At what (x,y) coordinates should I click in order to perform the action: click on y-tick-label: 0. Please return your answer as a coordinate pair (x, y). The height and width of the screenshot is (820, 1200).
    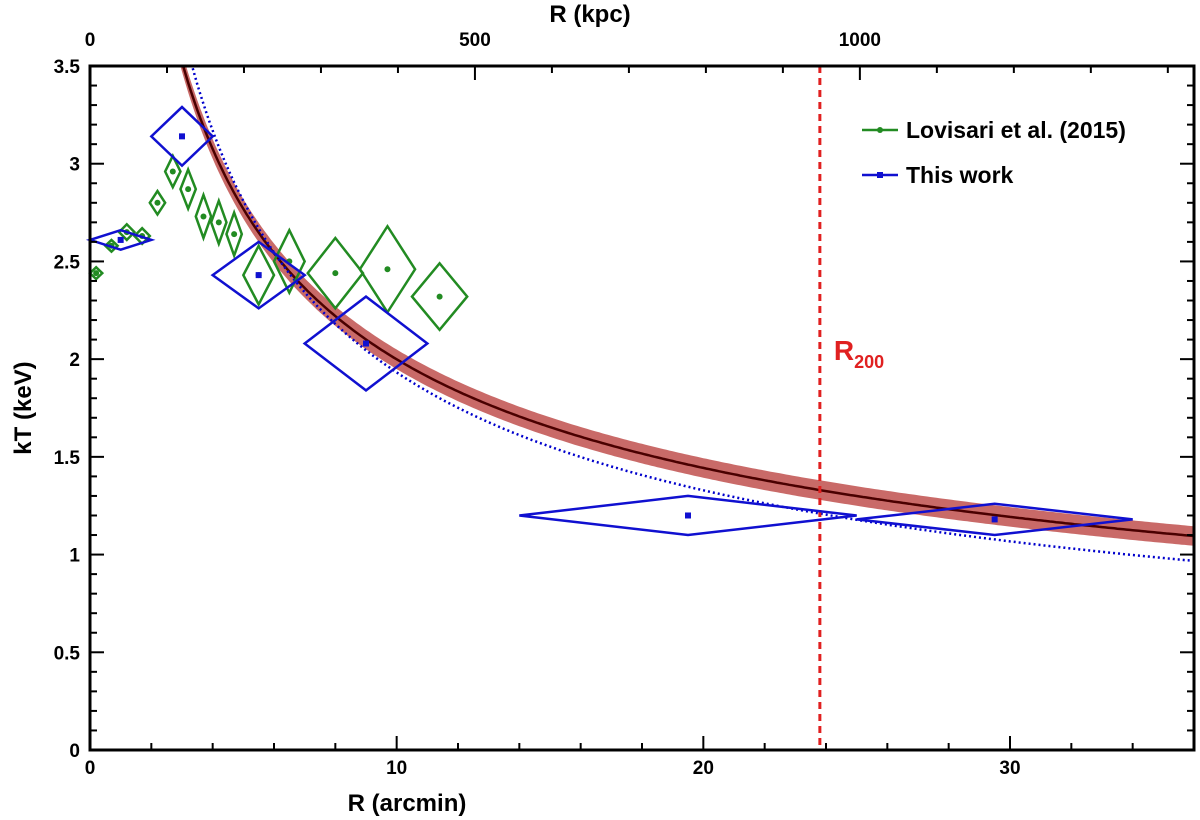
    Looking at the image, I should click on (74, 751).